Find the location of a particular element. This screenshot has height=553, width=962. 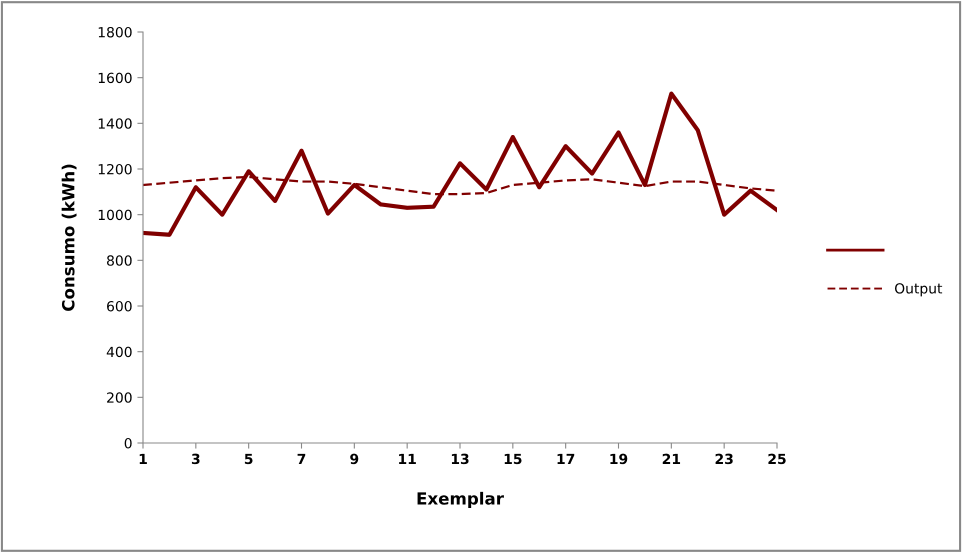

x-tick-label: 5 is located at coordinates (248, 459).